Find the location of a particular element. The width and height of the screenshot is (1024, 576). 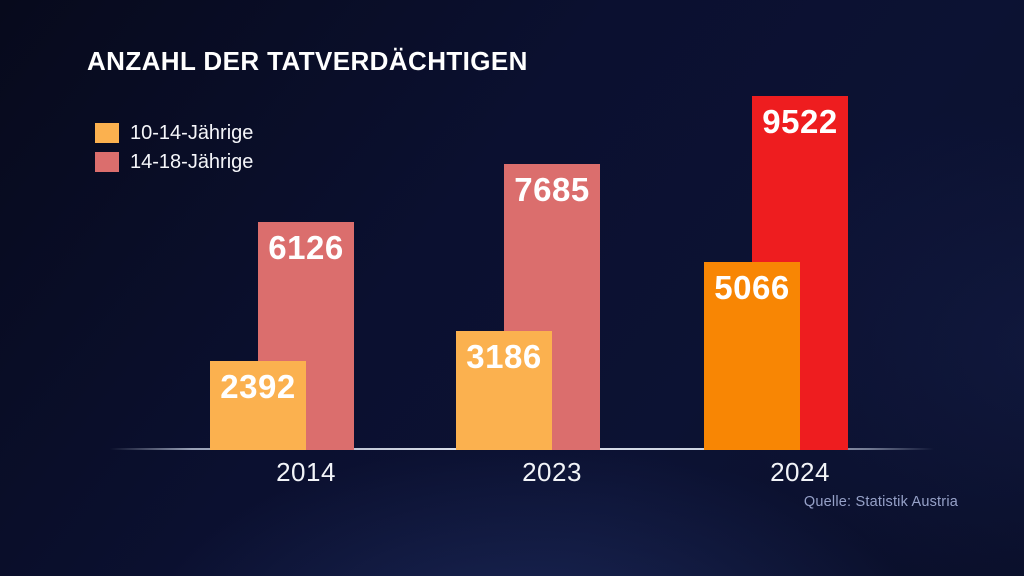

legend: 10-14-Jährige 14-18-Jährige is located at coordinates (174, 150).